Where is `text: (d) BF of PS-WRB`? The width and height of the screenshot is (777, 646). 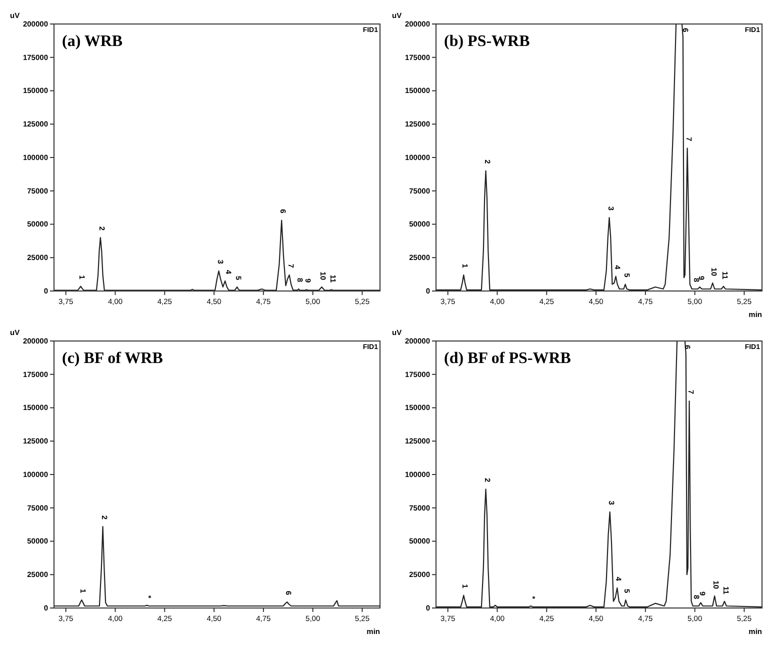
text: (d) BF of PS-WRB is located at coordinates (508, 358).